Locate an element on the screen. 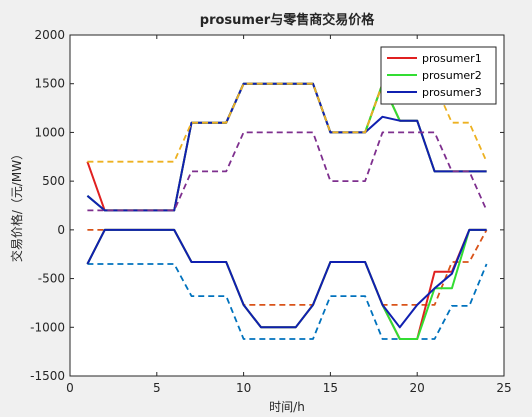 This screenshot has width=532, height=417. y-tick-label: 1500 is located at coordinates (49, 84).